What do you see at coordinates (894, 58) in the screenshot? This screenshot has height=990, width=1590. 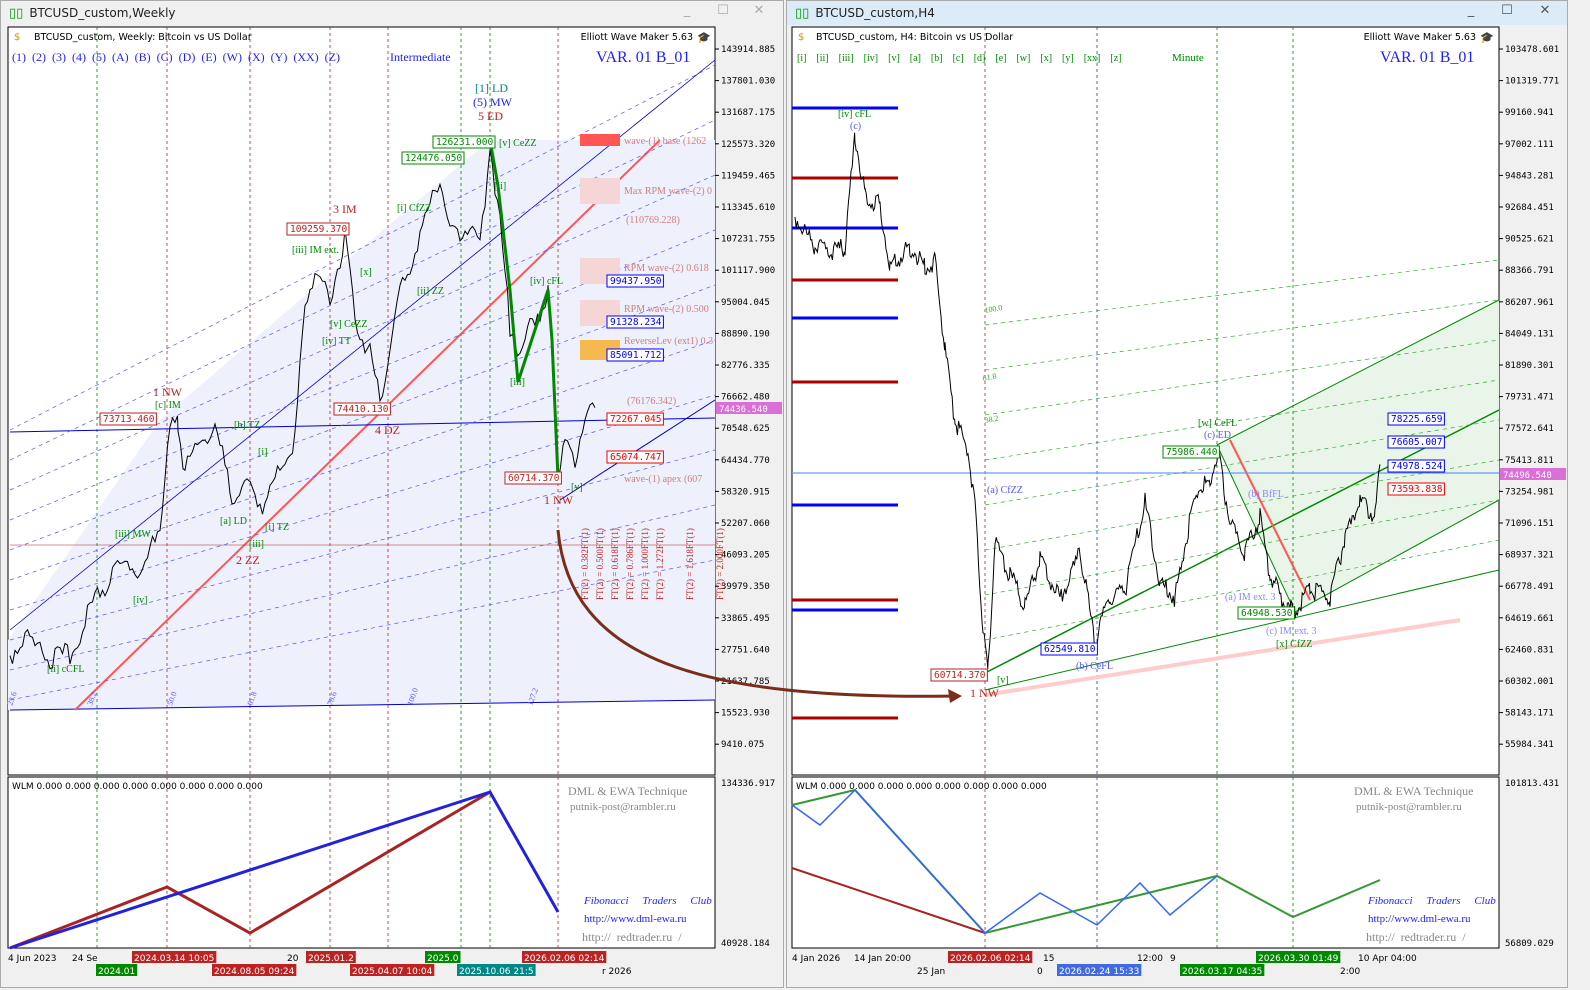 I see `wave-button: [v]` at bounding box center [894, 58].